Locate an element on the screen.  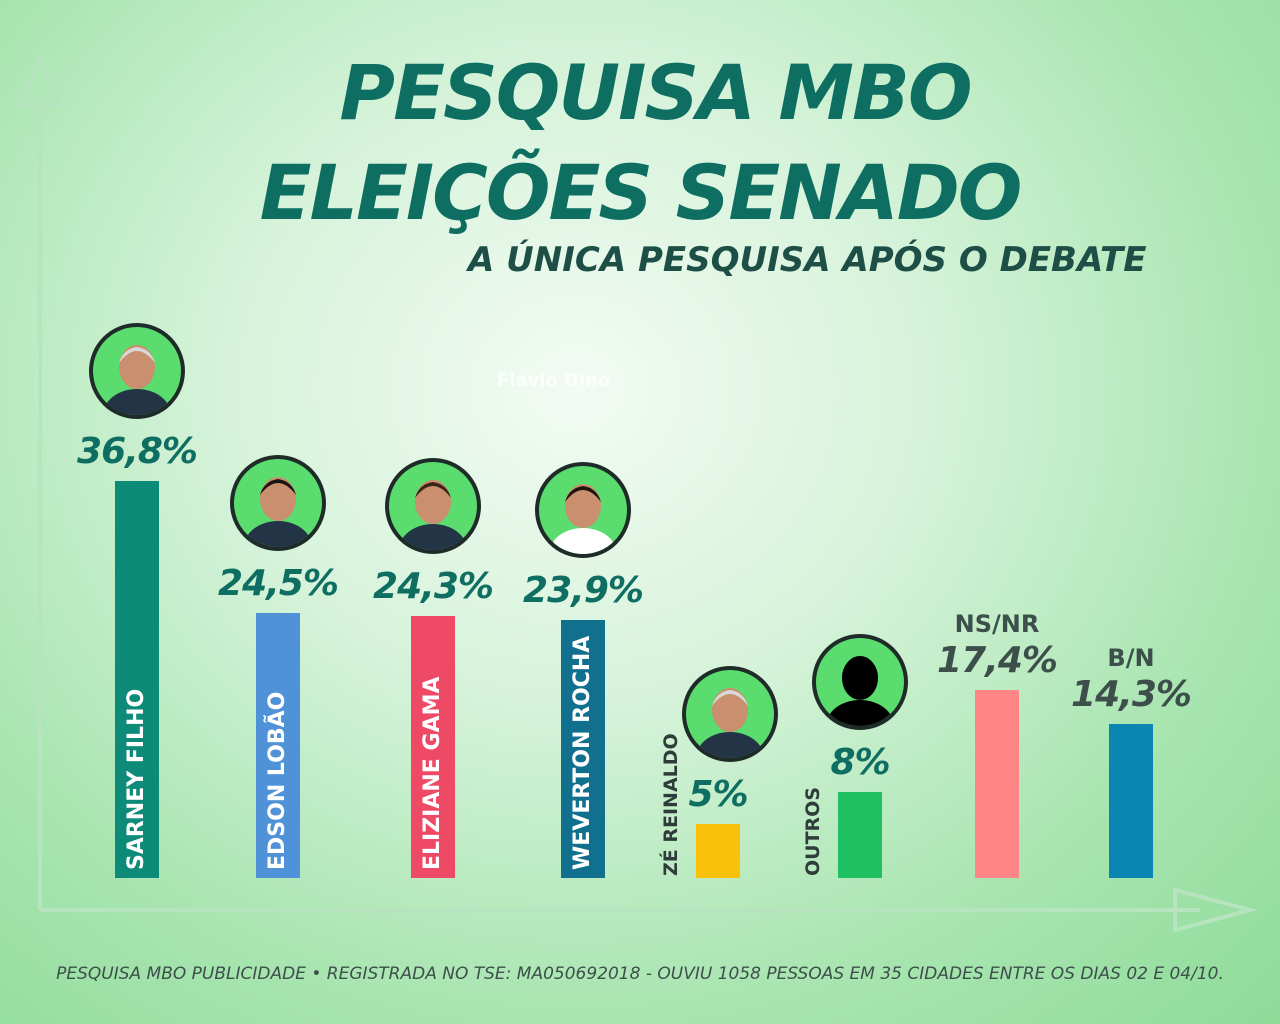
category-label: ZÉ REINALDO is located at coordinates (671, 804).